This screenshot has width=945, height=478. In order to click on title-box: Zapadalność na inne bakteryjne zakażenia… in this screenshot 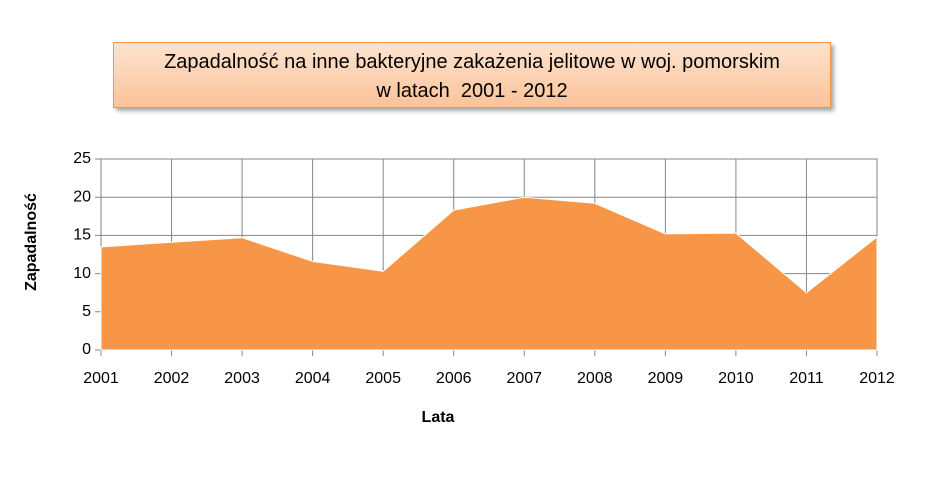, I will do `click(472, 75)`.